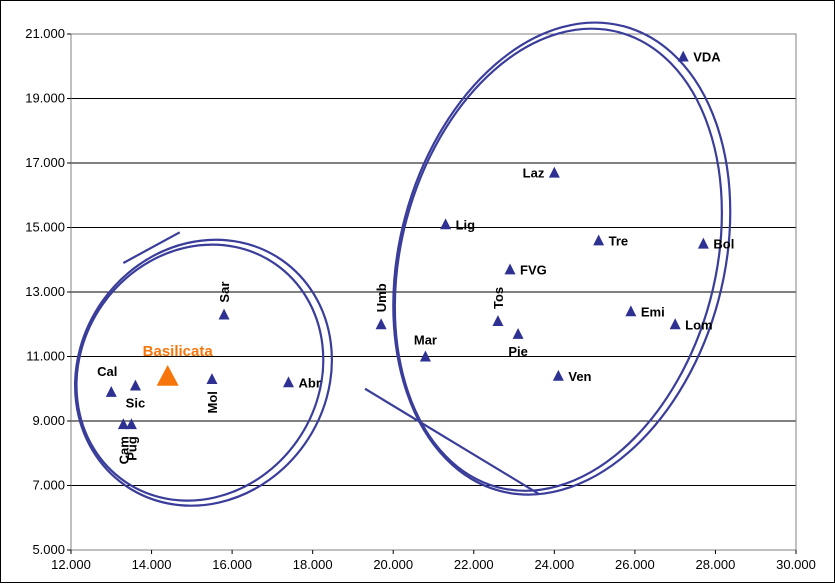 The height and width of the screenshot is (587, 835). What do you see at coordinates (45, 356) in the screenshot?
I see `y-tick-label: 11.000` at bounding box center [45, 356].